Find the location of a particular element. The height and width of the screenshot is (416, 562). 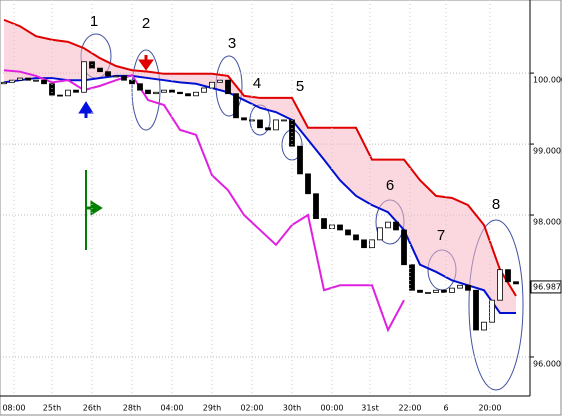

price-label: 96.987 is located at coordinates (547, 286).